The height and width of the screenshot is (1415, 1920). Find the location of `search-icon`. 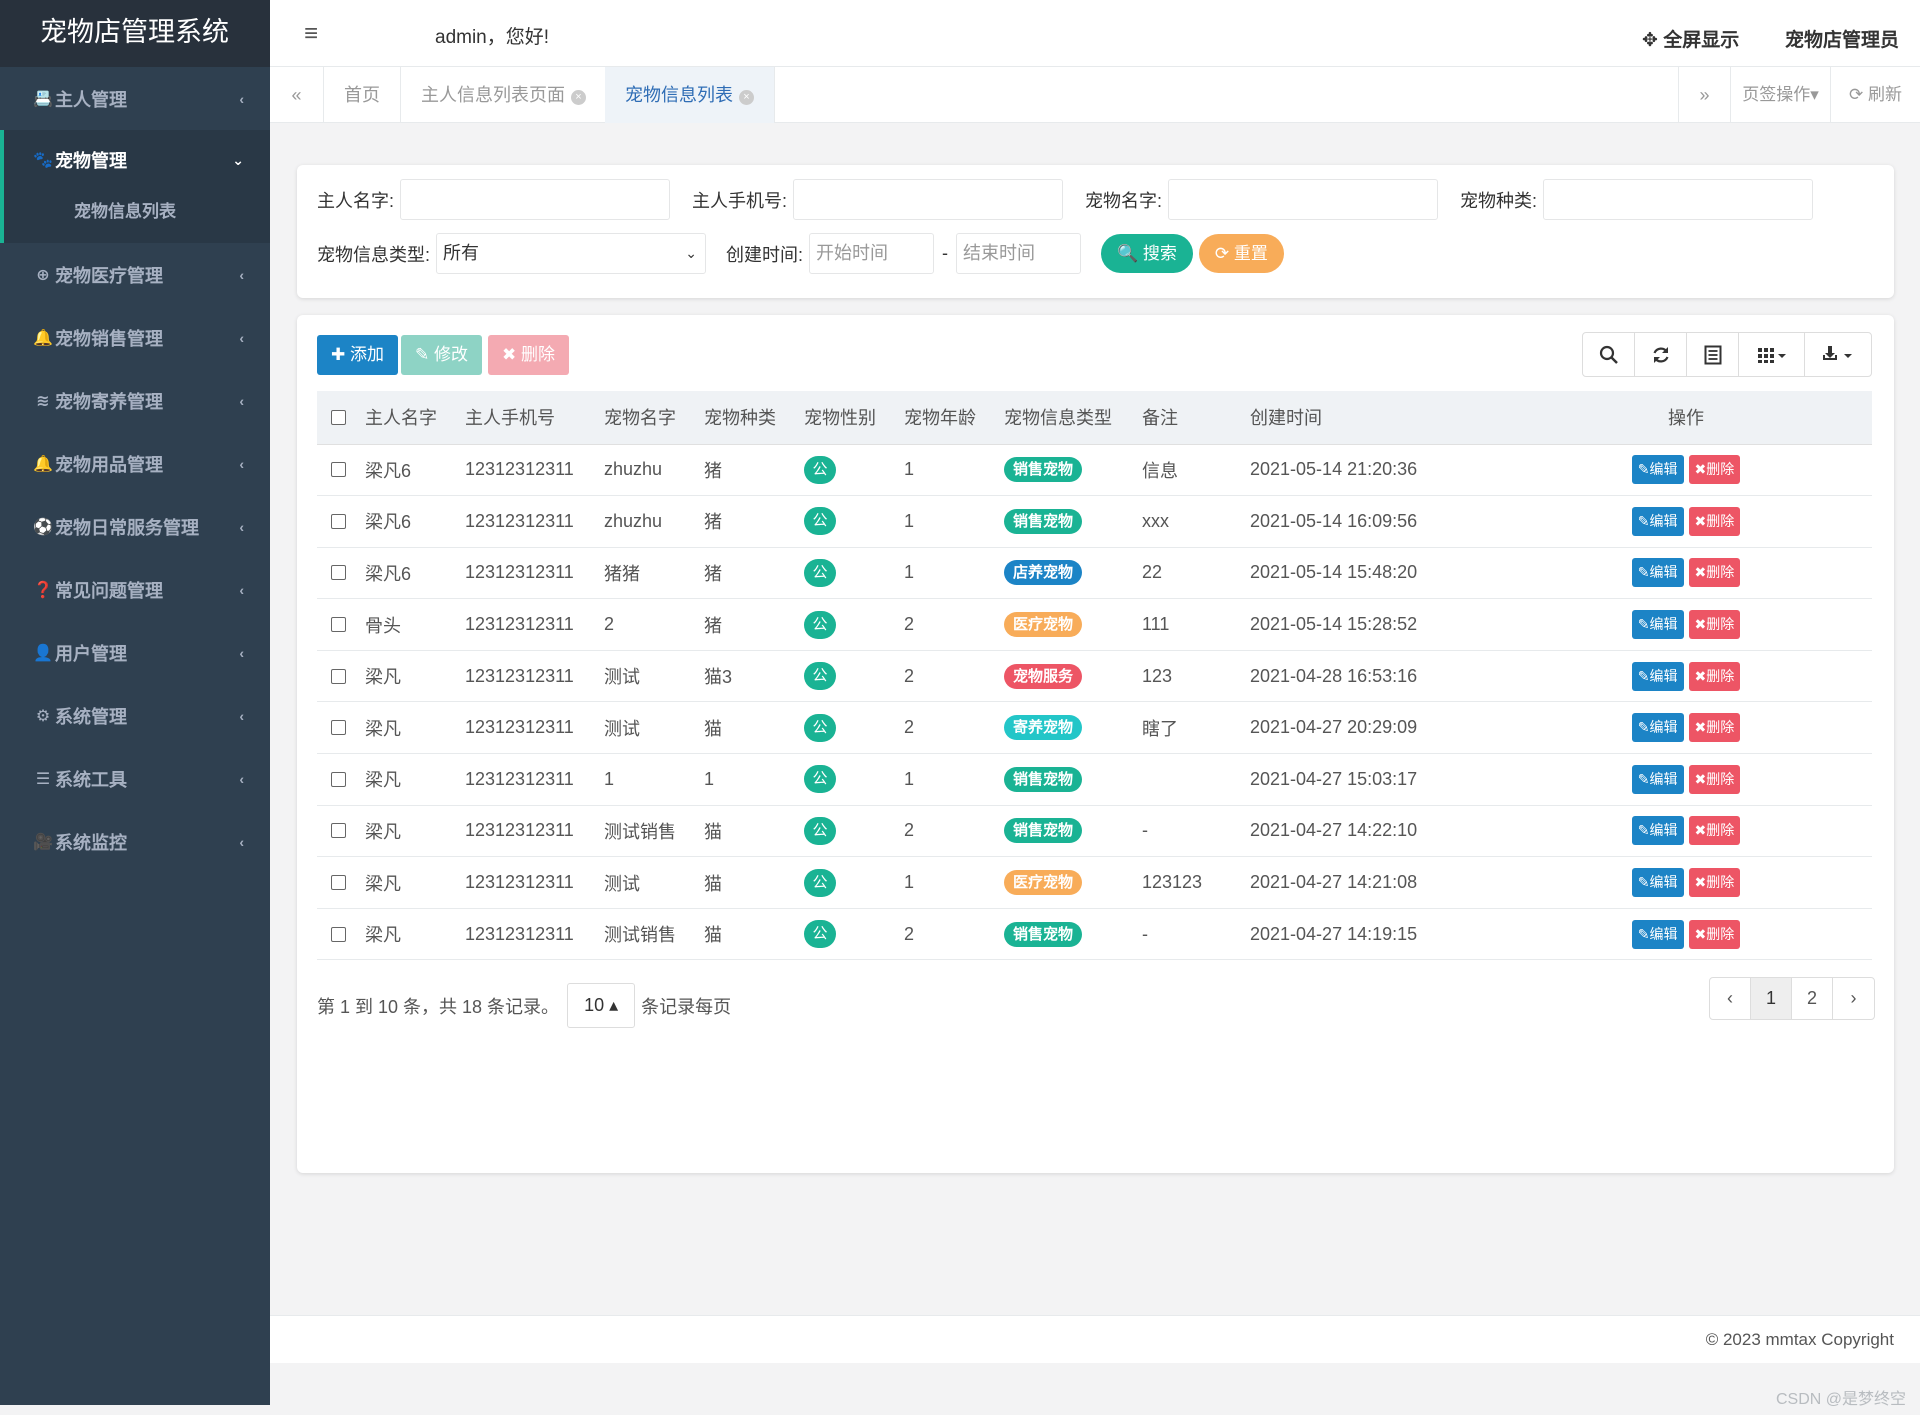

search-icon is located at coordinates (1609, 354).